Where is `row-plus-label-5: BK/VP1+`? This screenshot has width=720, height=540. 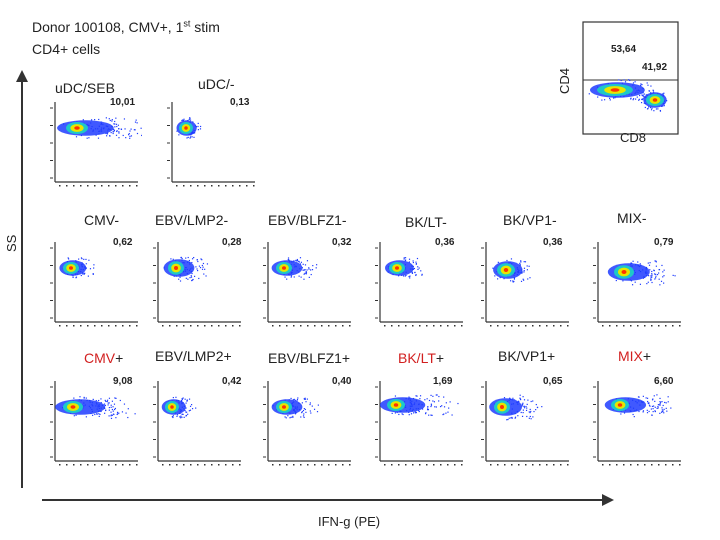
row-plus-label-5: BK/VP1+ is located at coordinates (527, 356).